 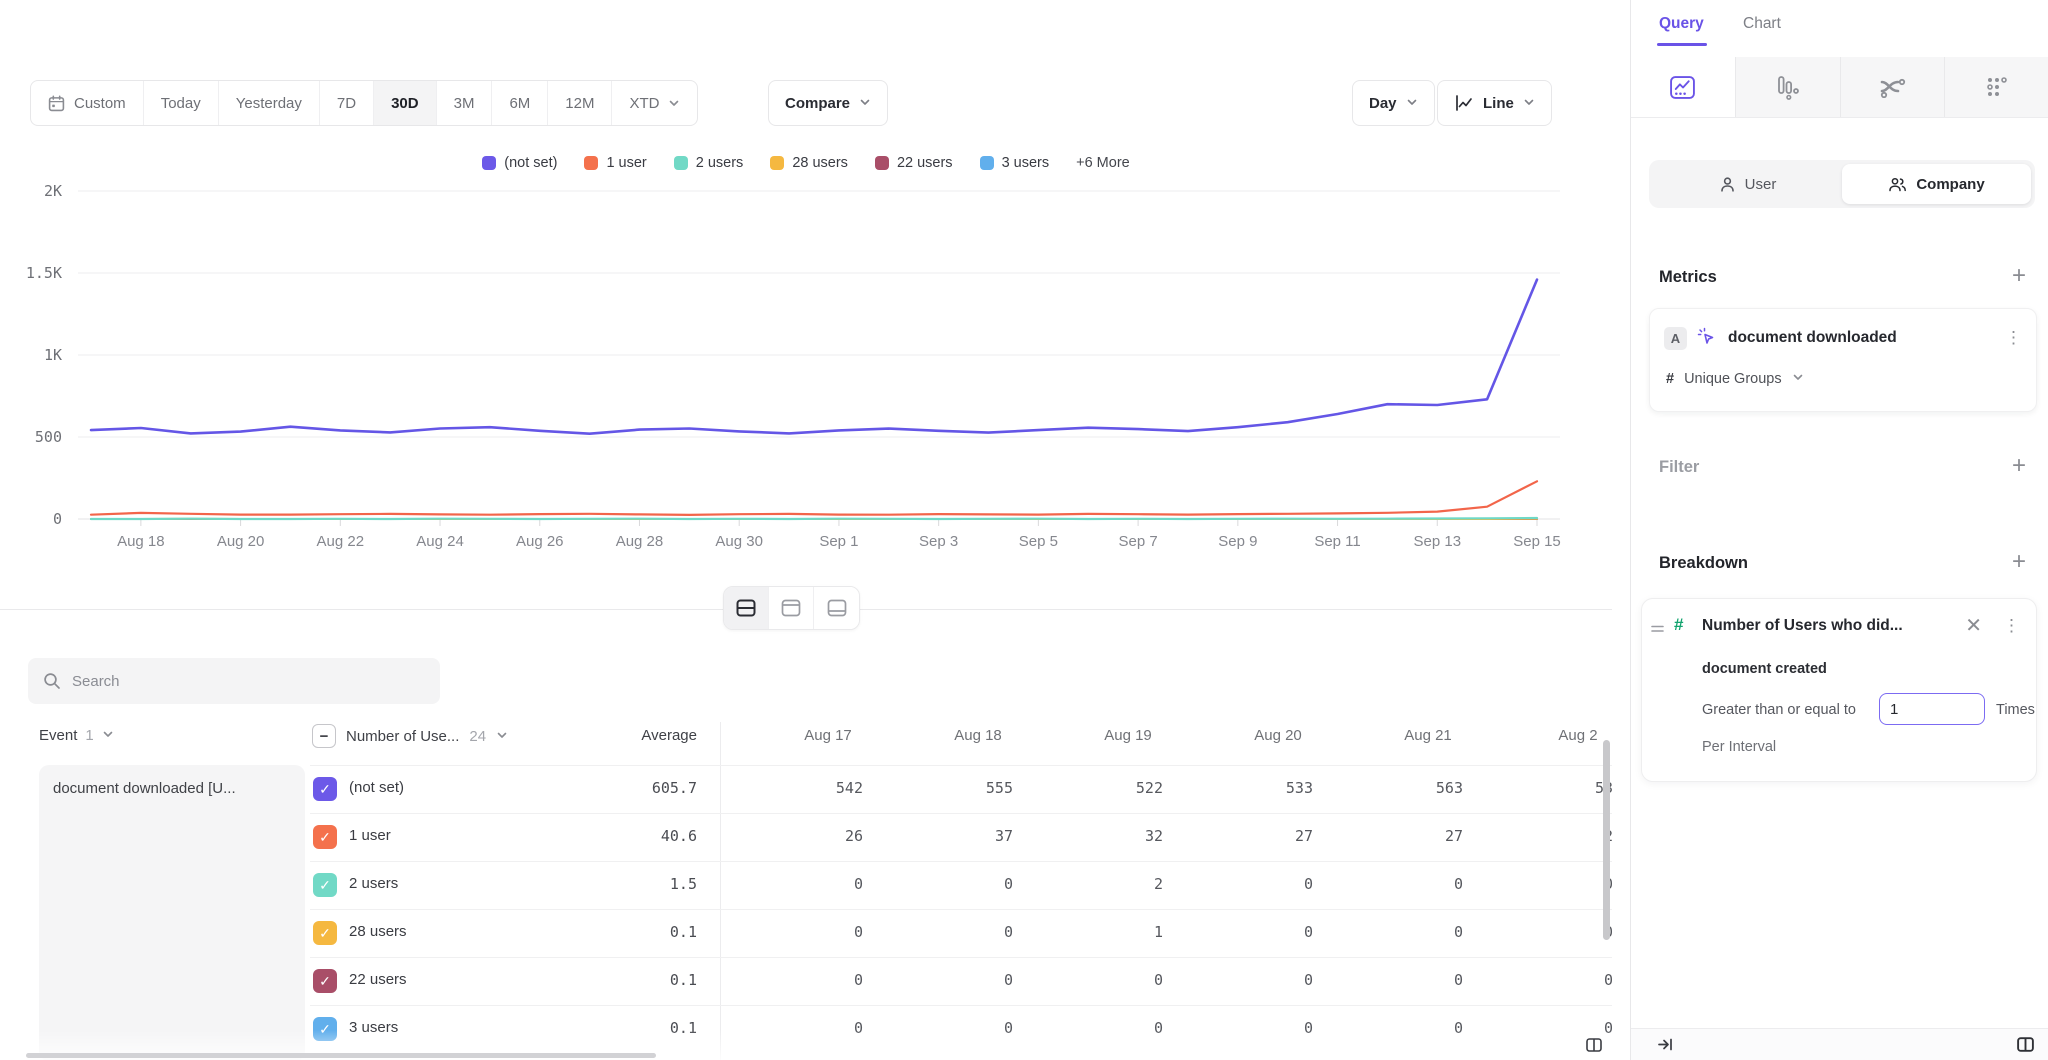 What do you see at coordinates (1594, 1047) in the screenshot?
I see `panel-layout-icon` at bounding box center [1594, 1047].